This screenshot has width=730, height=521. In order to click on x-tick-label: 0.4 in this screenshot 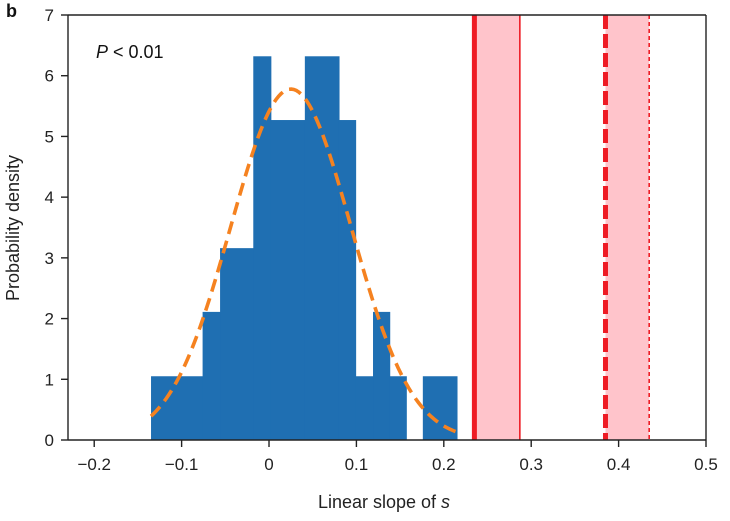, I will do `click(619, 464)`.